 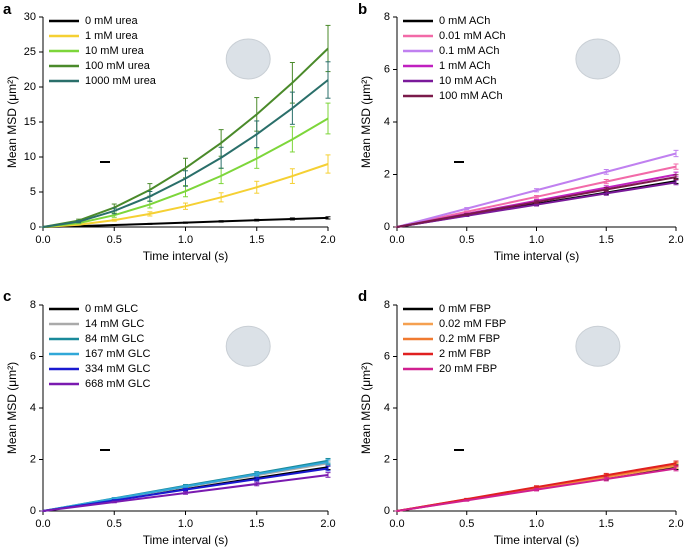 I want to click on y-tick-label: 10, so click(x=30, y=157).